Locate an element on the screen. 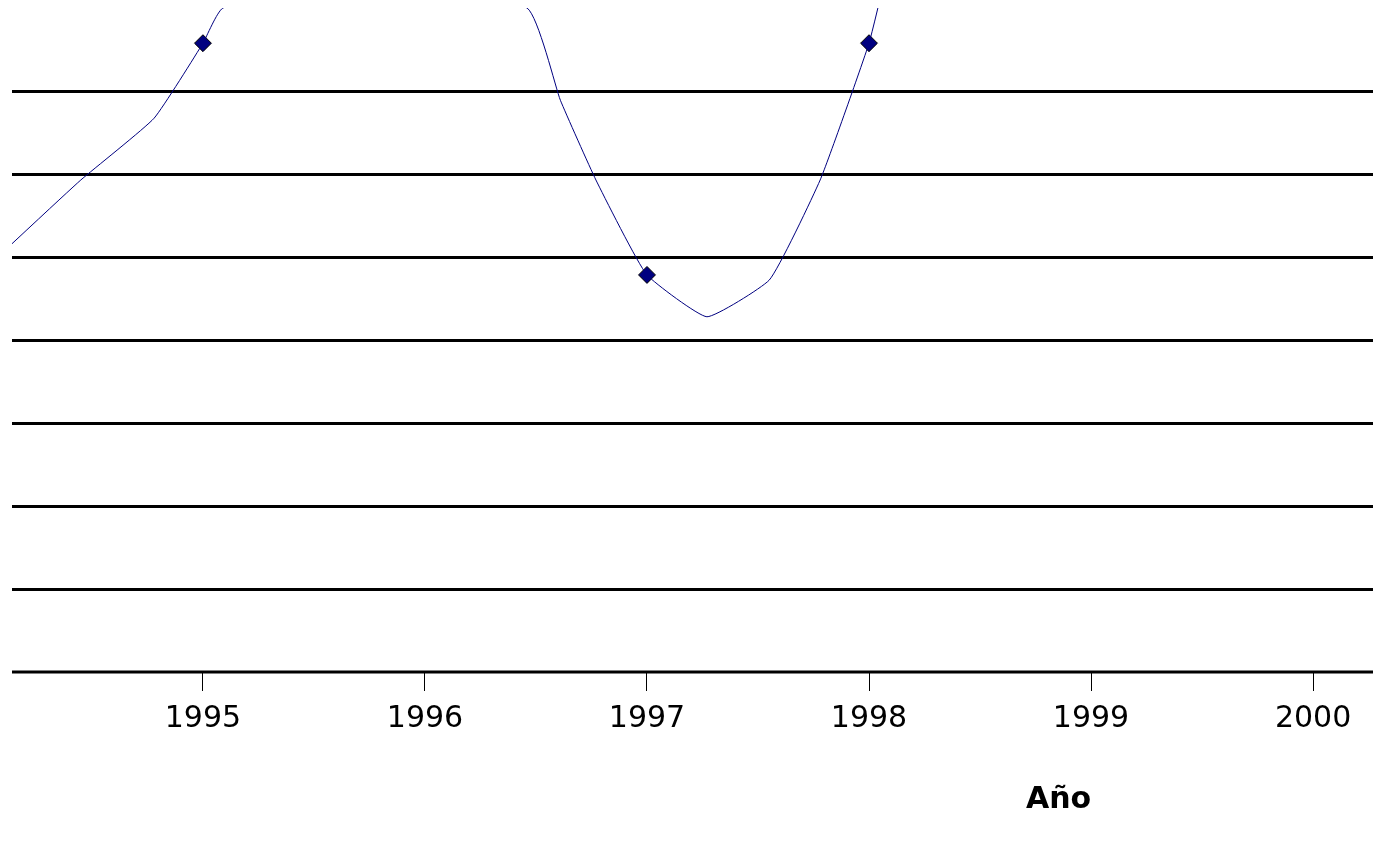 The image size is (1373, 841). x-tick-label: 1996 is located at coordinates (425, 716).